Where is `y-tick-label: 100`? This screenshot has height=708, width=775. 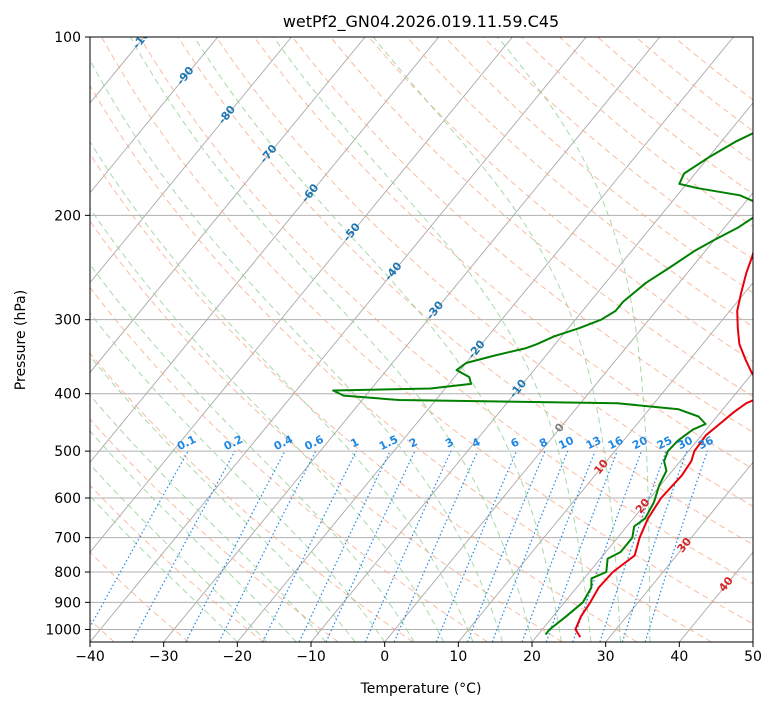
y-tick-label: 100 is located at coordinates (67, 38).